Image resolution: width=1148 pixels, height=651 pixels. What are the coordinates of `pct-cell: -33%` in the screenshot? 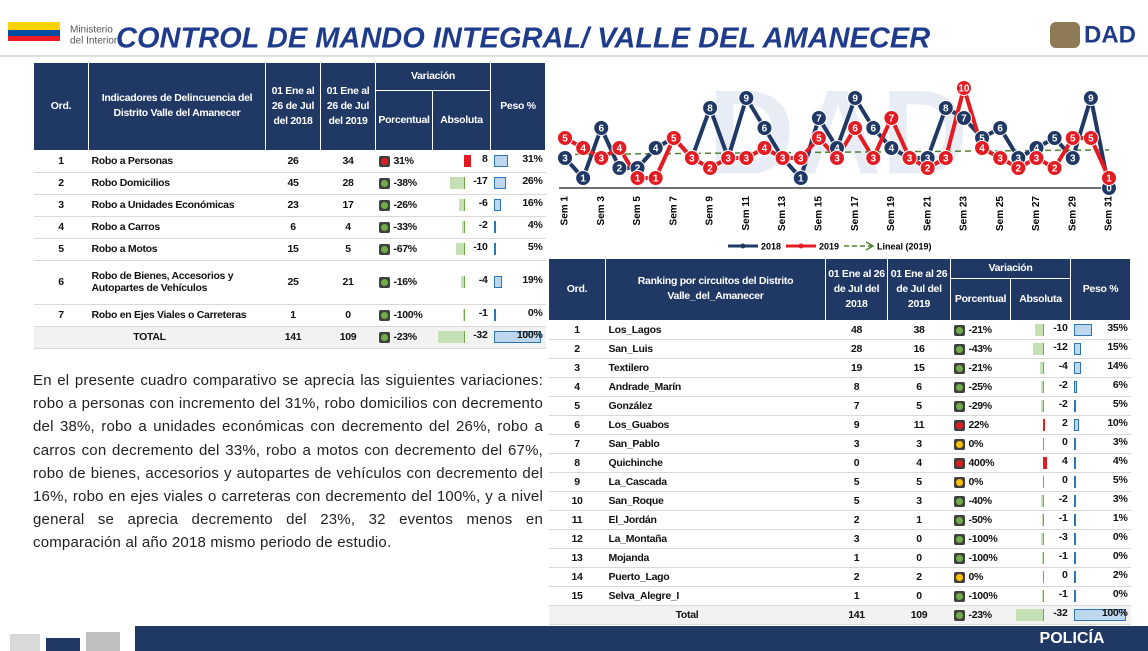 It's located at (404, 227).